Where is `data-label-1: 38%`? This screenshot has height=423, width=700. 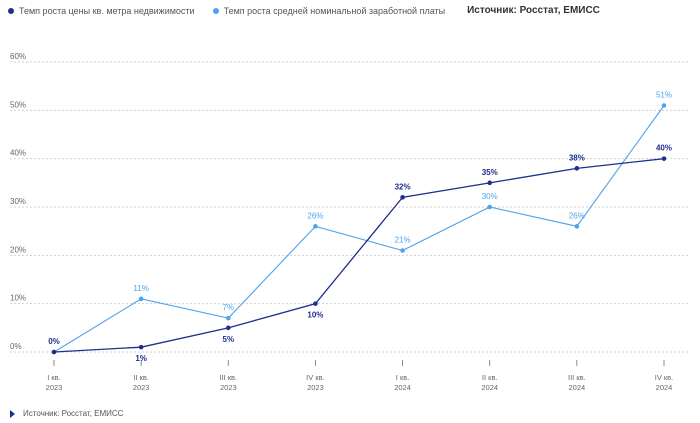
data-label-1: 38% is located at coordinates (577, 157).